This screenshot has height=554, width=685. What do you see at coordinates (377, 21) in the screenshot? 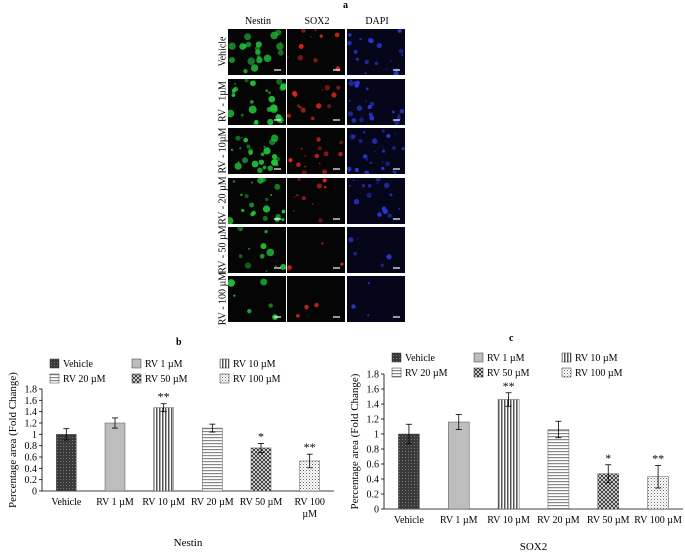
I see `column-header-dapi: DAPI` at bounding box center [377, 21].